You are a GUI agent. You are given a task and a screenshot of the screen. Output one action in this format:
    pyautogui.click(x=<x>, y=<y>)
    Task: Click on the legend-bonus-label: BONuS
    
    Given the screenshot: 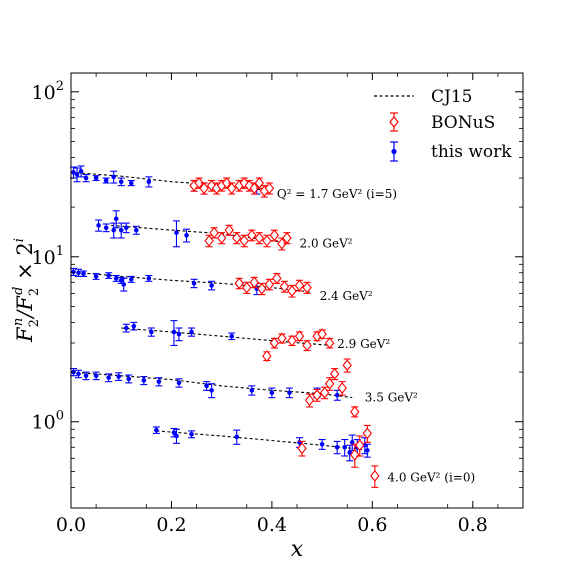 What is the action you would take?
    pyautogui.click(x=463, y=123)
    